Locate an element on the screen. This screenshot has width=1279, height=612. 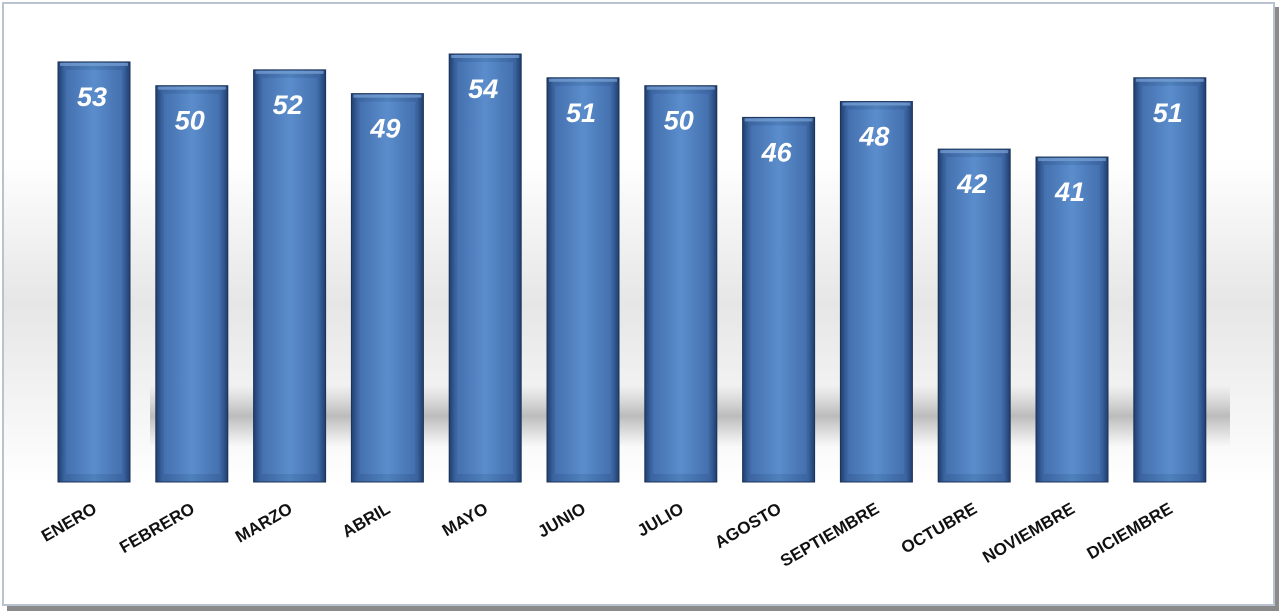
x-tick-label: JULIO is located at coordinates (660, 519).